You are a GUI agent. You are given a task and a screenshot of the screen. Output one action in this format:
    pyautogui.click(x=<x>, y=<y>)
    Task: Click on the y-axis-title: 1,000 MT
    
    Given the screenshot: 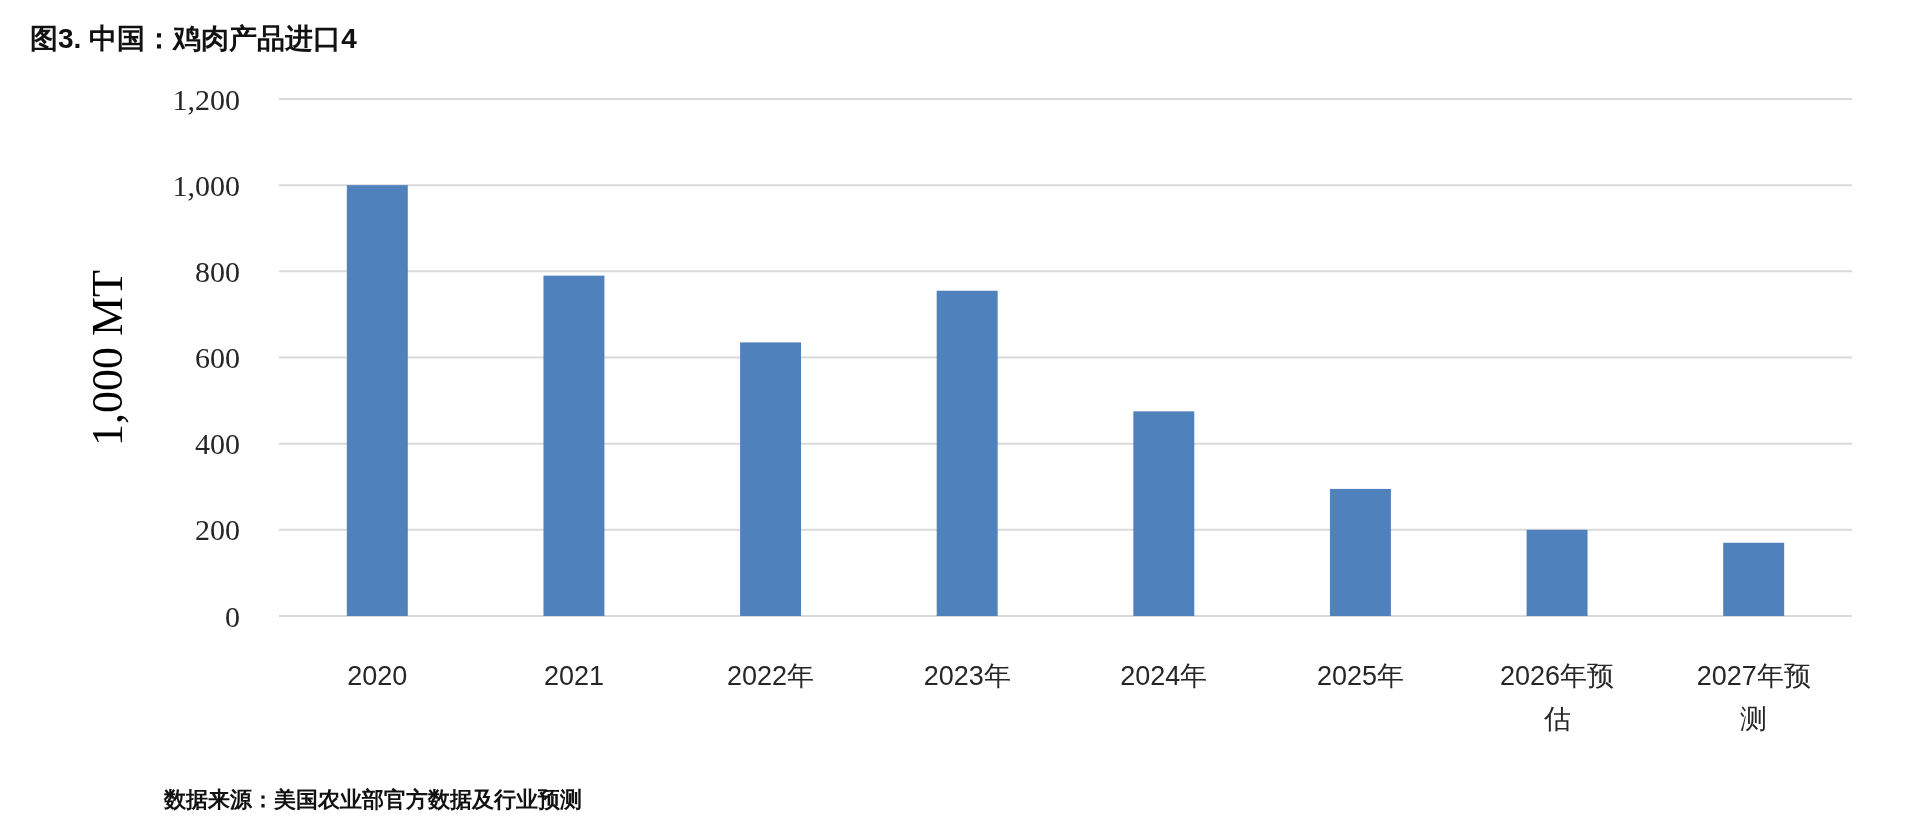 What is the action you would take?
    pyautogui.click(x=107, y=357)
    